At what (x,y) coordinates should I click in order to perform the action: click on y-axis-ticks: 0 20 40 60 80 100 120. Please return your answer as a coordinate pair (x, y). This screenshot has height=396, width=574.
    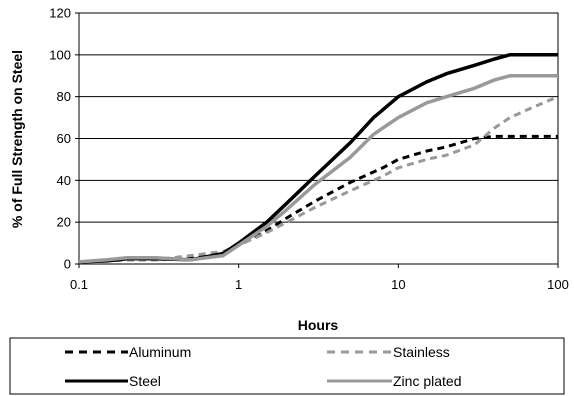
    Looking at the image, I should click on (64, 139).